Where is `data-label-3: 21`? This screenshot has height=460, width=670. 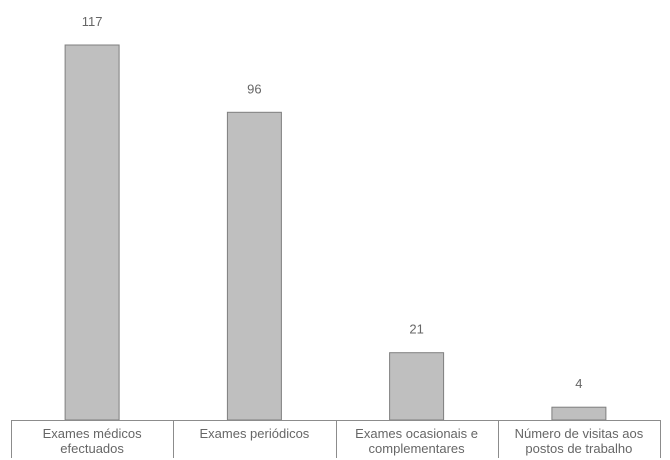 data-label-3: 21 is located at coordinates (416, 329).